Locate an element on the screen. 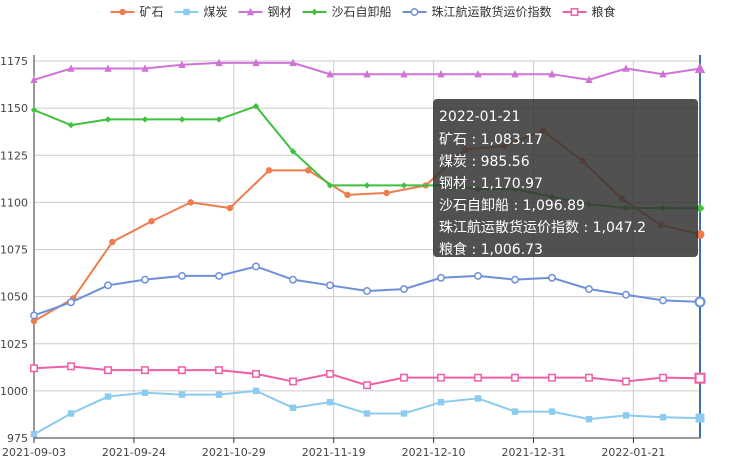 This screenshot has height=464, width=737. legend-item-1: 煤炭 is located at coordinates (201, 12).